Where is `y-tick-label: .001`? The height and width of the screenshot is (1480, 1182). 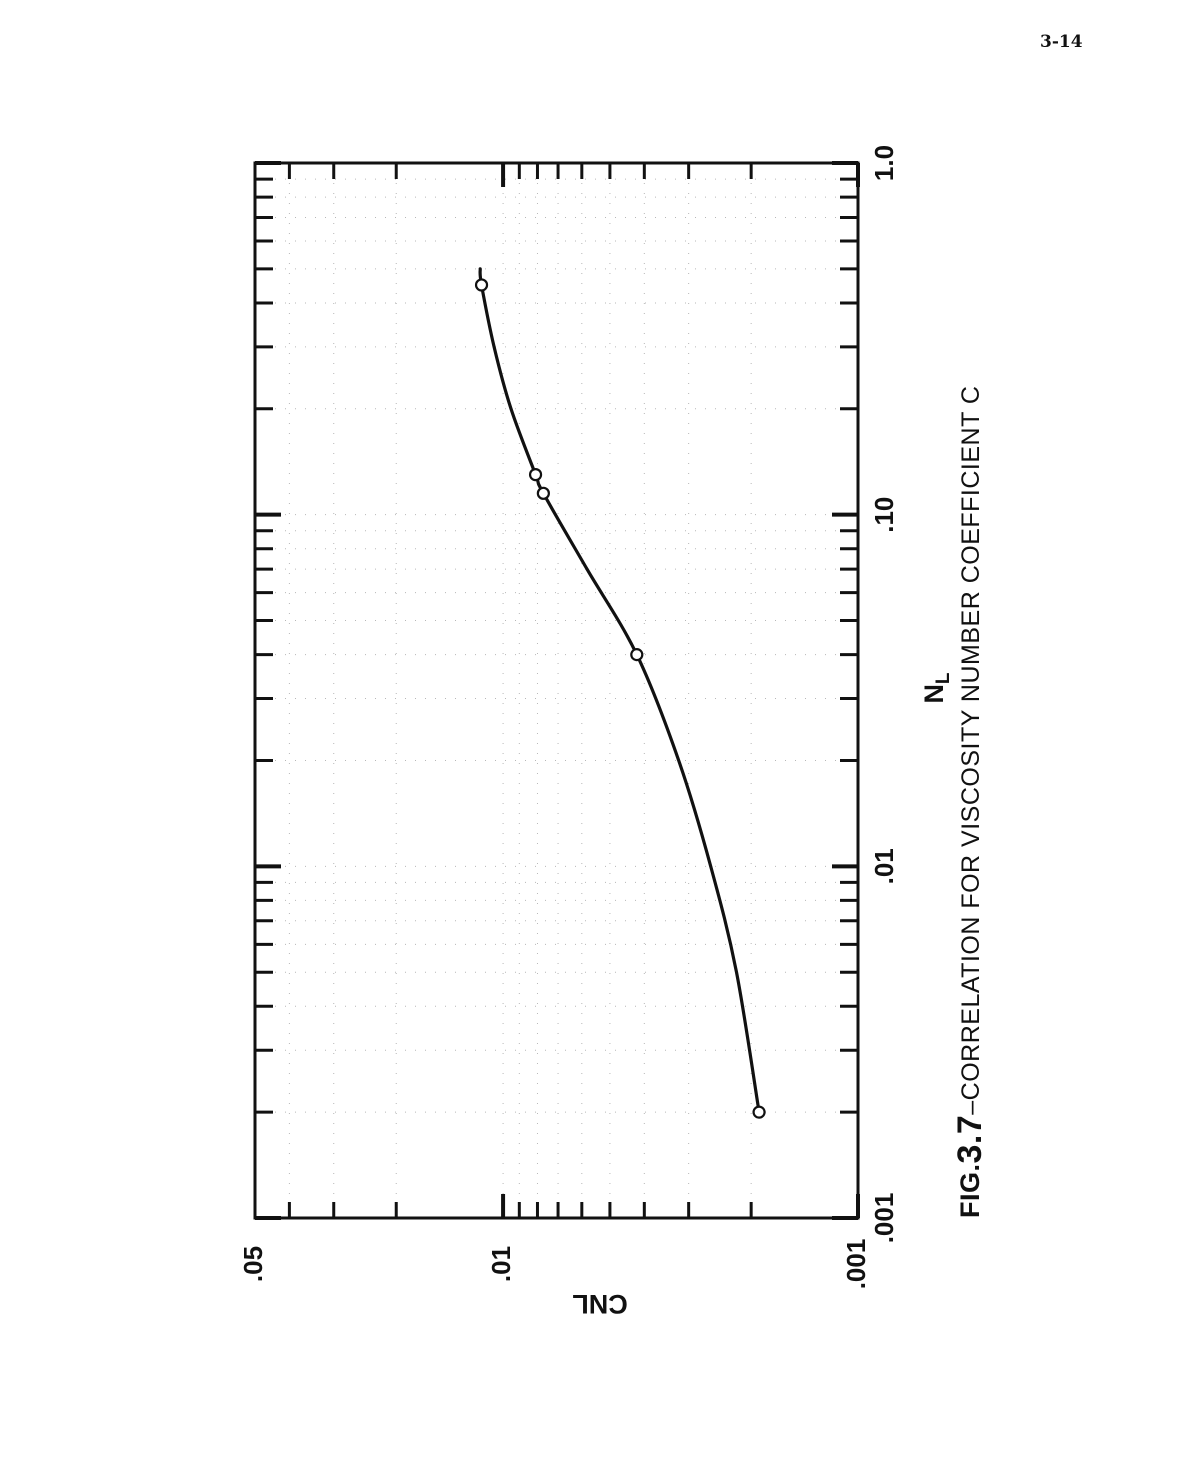 y-tick-label: .001 is located at coordinates (856, 1264).